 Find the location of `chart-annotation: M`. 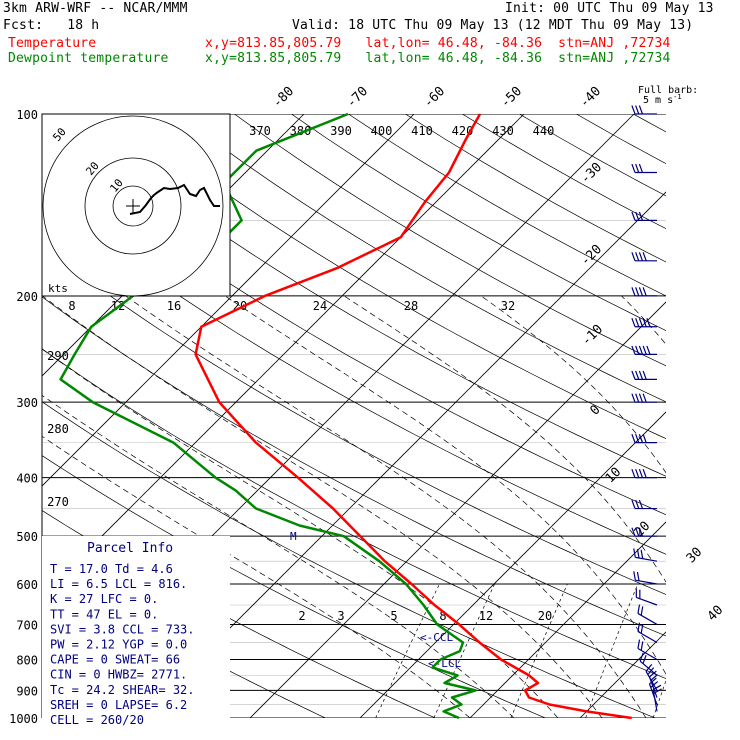

chart-annotation: M is located at coordinates (293, 536).